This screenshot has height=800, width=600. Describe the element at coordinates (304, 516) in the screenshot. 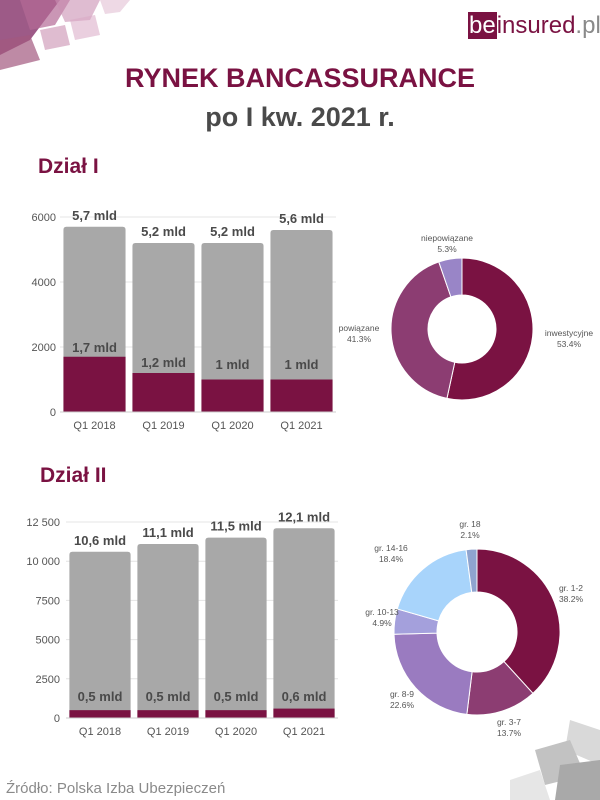

I see `total-label: 12,1 mld` at that location.